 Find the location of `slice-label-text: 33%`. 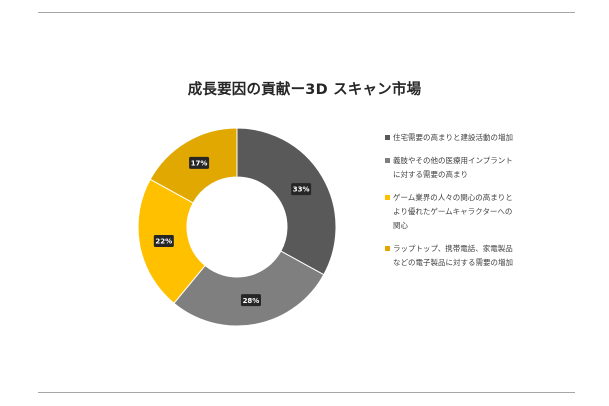

slice-label-text: 33% is located at coordinates (301, 190).